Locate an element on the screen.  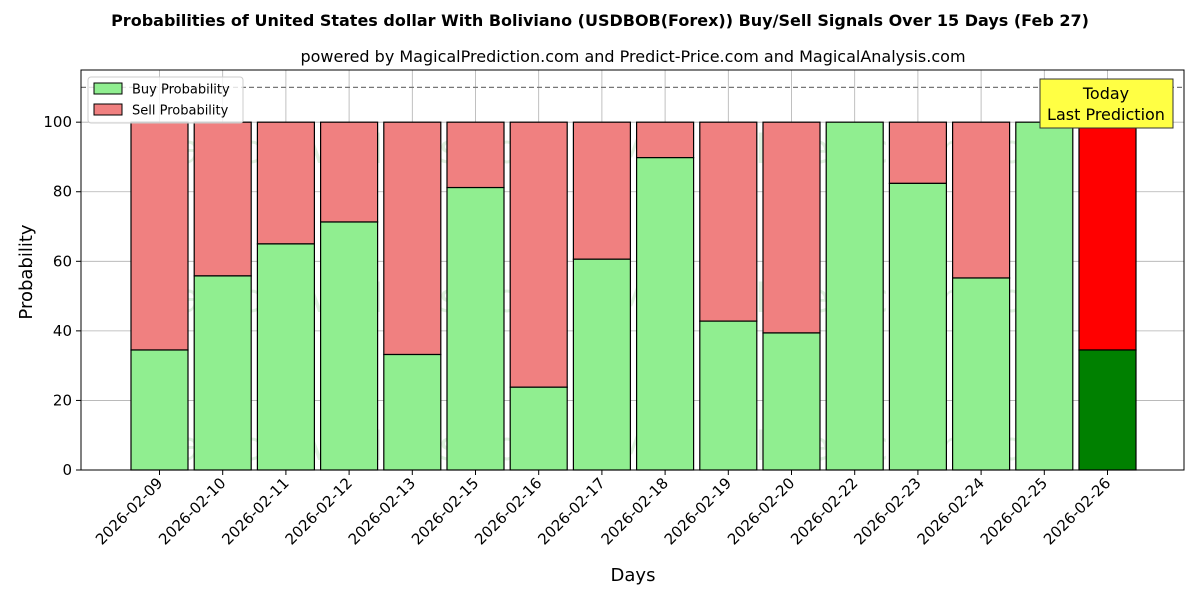
legend: Buy Probability Sell Probability is located at coordinates (165, 100).